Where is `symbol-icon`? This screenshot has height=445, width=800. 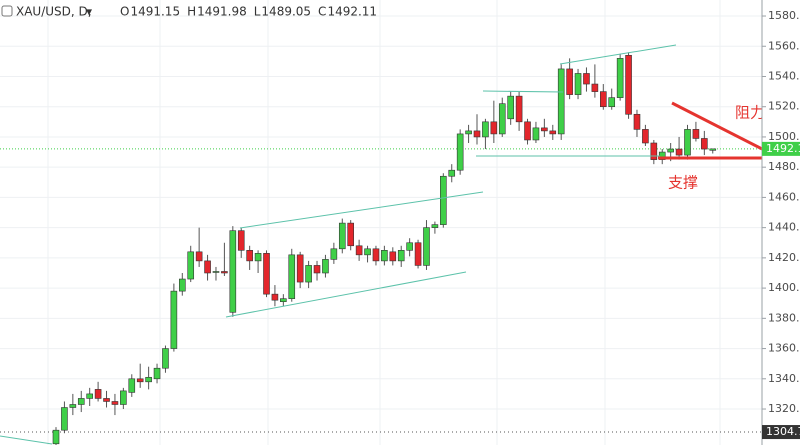 symbol-icon is located at coordinates (7, 11).